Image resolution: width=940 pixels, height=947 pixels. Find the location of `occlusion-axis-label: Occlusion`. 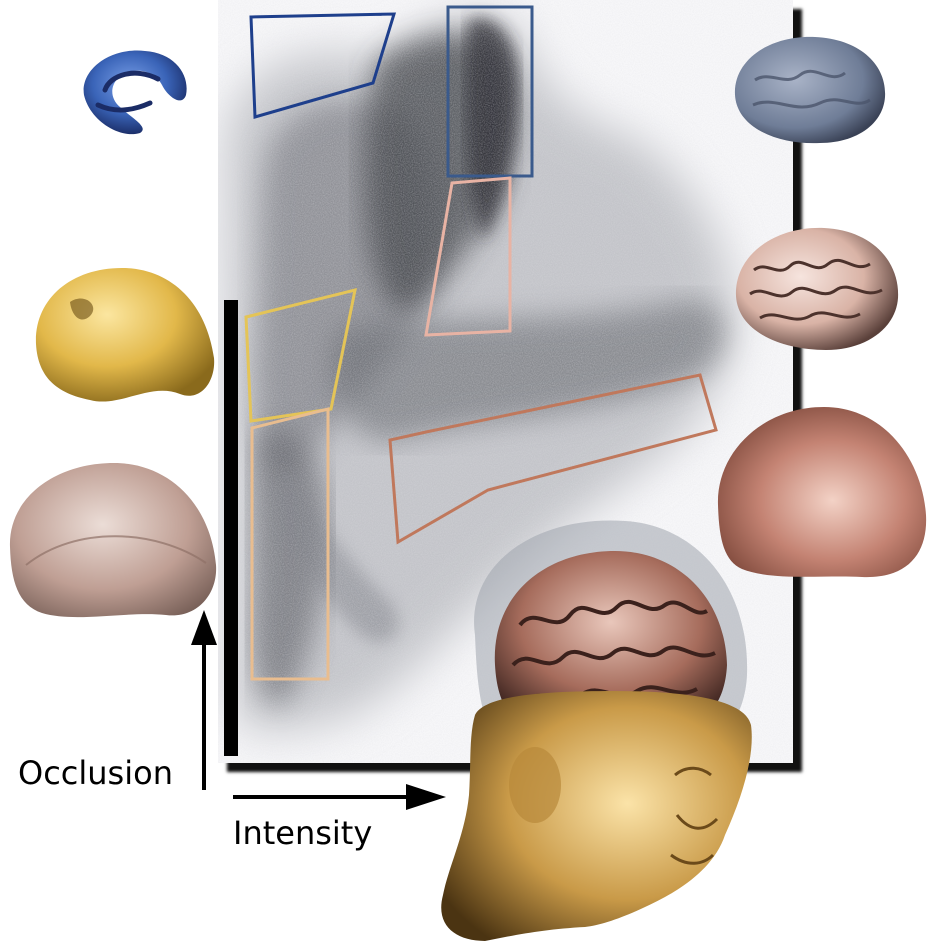

occlusion-axis-label: Occlusion is located at coordinates (95, 773).